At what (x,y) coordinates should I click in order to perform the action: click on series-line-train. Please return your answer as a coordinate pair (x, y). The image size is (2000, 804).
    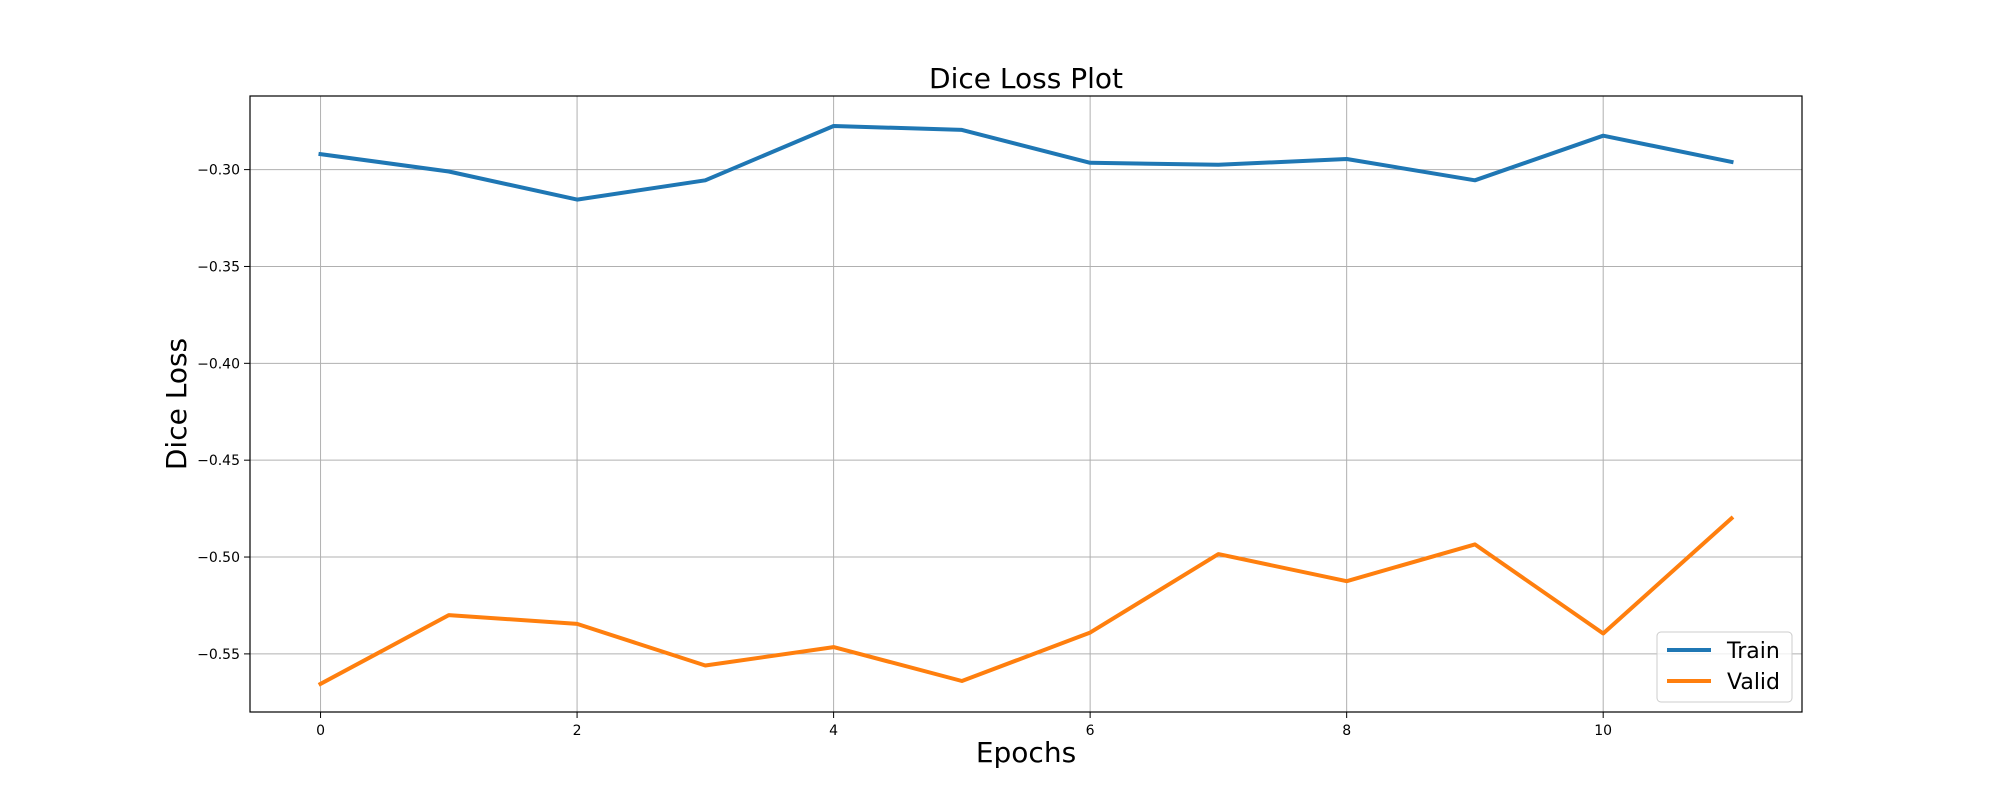
    Looking at the image, I should click on (1026, 163).